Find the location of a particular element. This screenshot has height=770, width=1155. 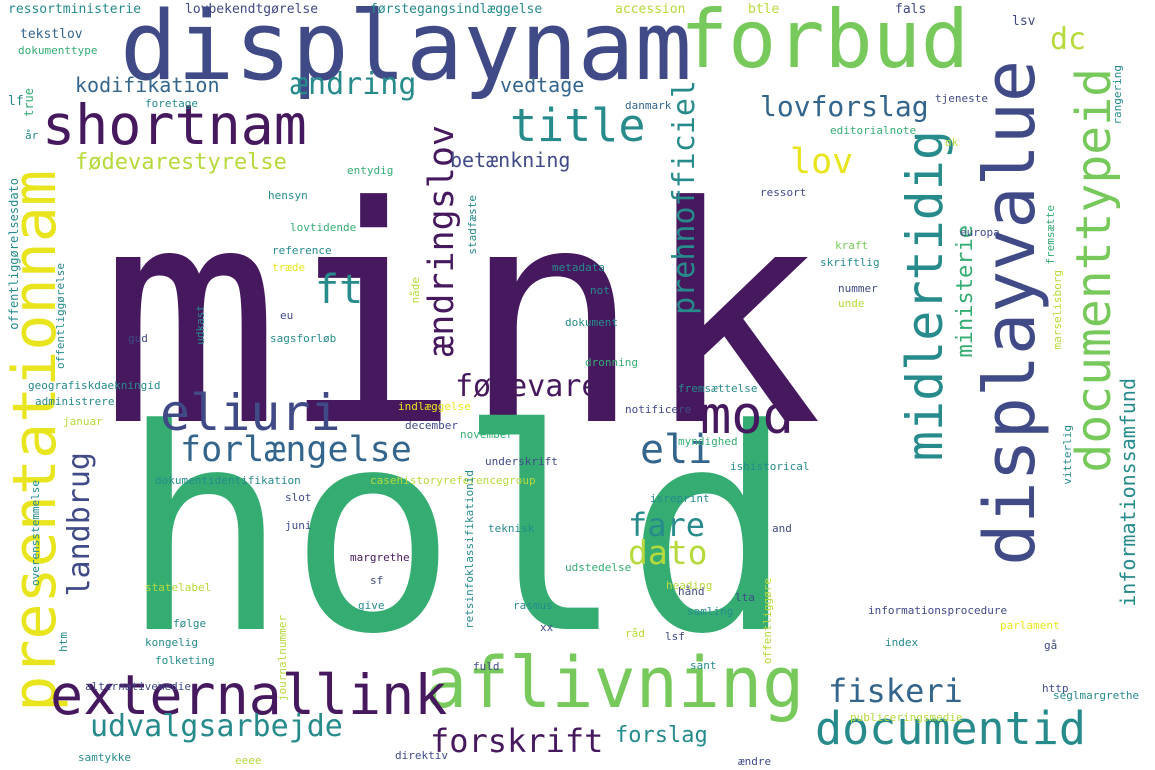

word-informationsprocedure: informationsprocedure is located at coordinates (938, 610).